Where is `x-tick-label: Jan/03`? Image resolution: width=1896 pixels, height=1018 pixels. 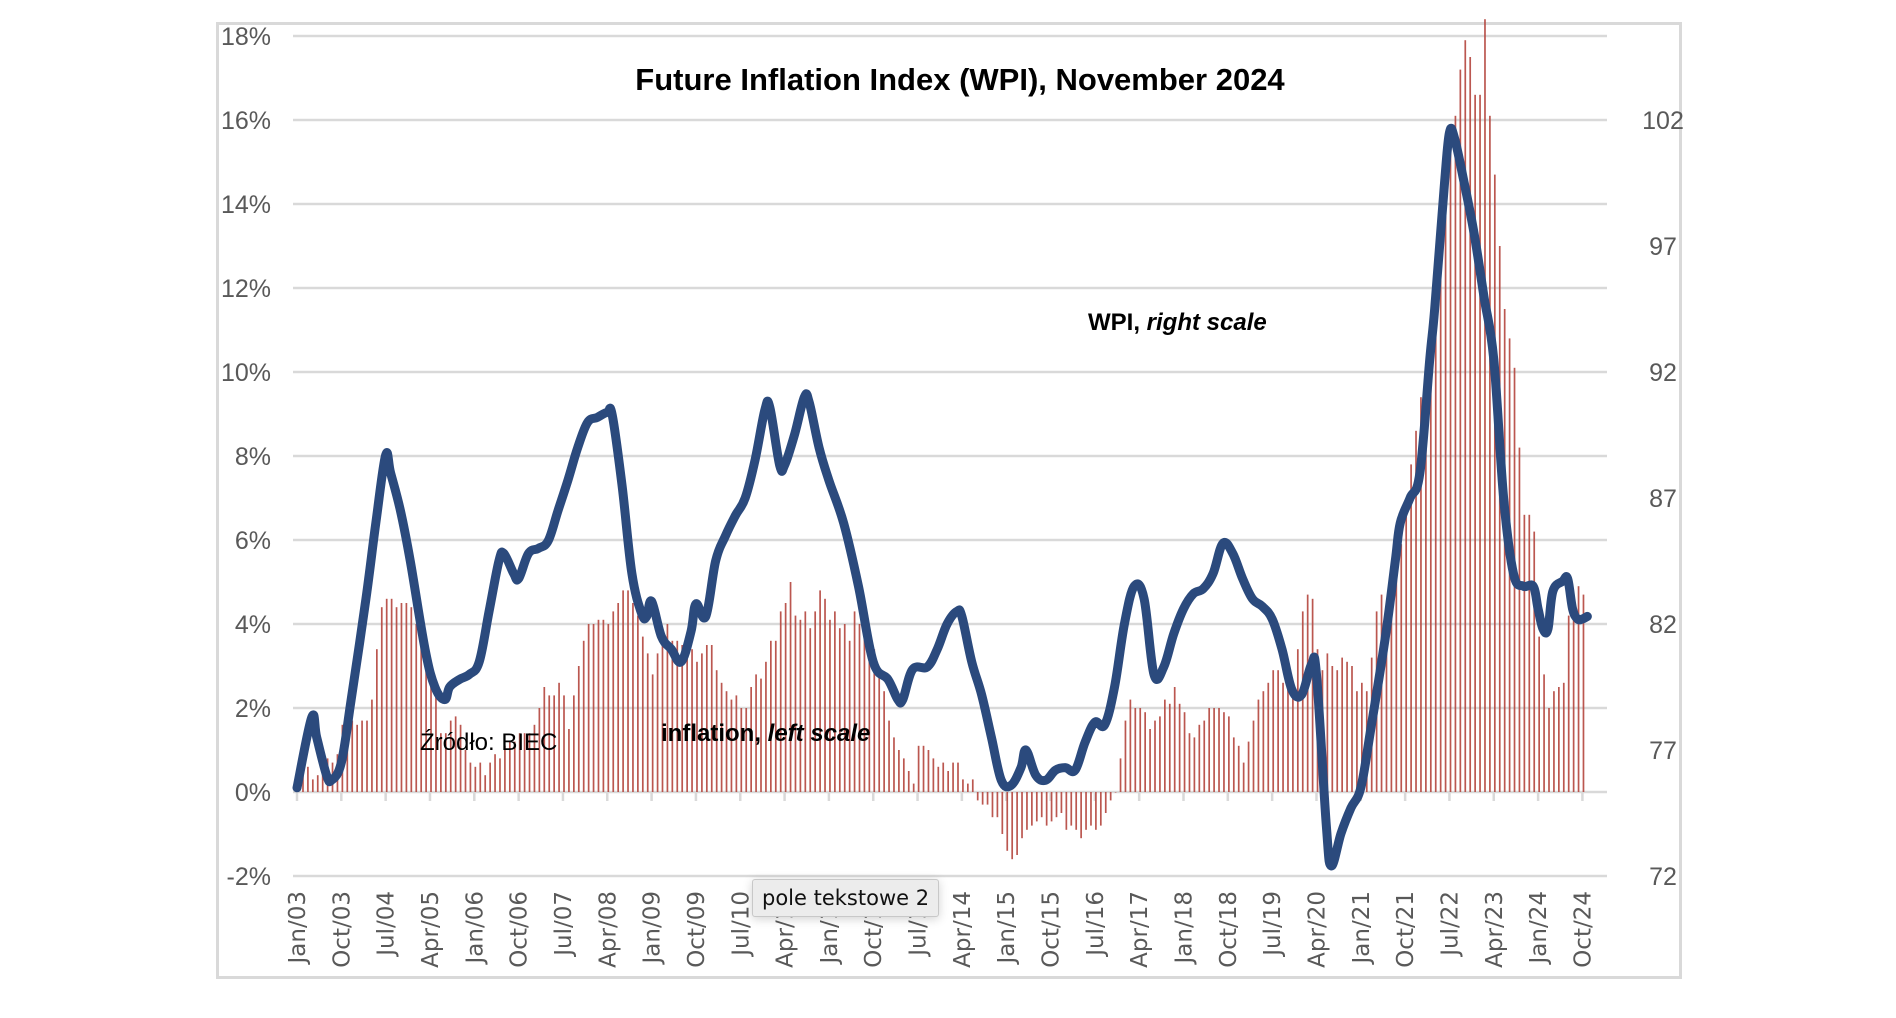
x-tick-label: Jan/03 is located at coordinates (298, 928).